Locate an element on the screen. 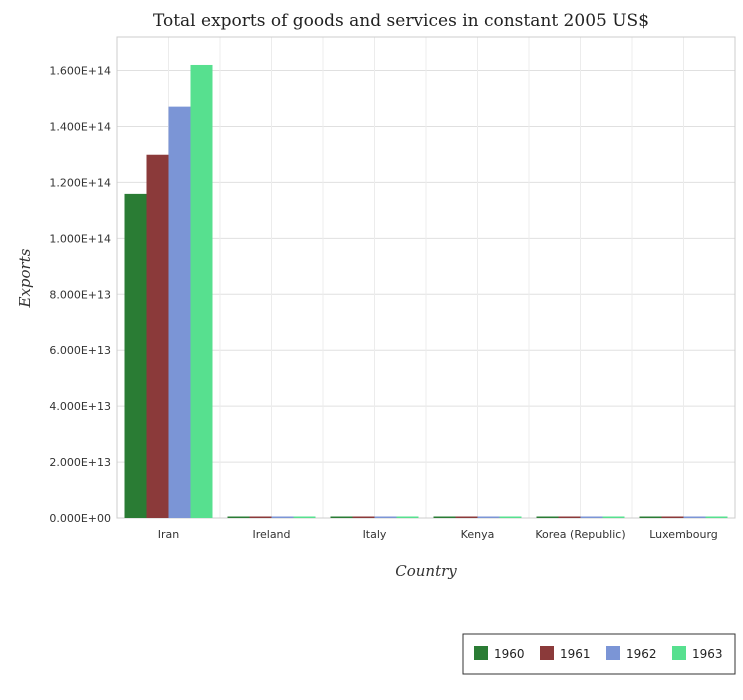  y-tick-label: 2.000E+13 is located at coordinates (80, 462).